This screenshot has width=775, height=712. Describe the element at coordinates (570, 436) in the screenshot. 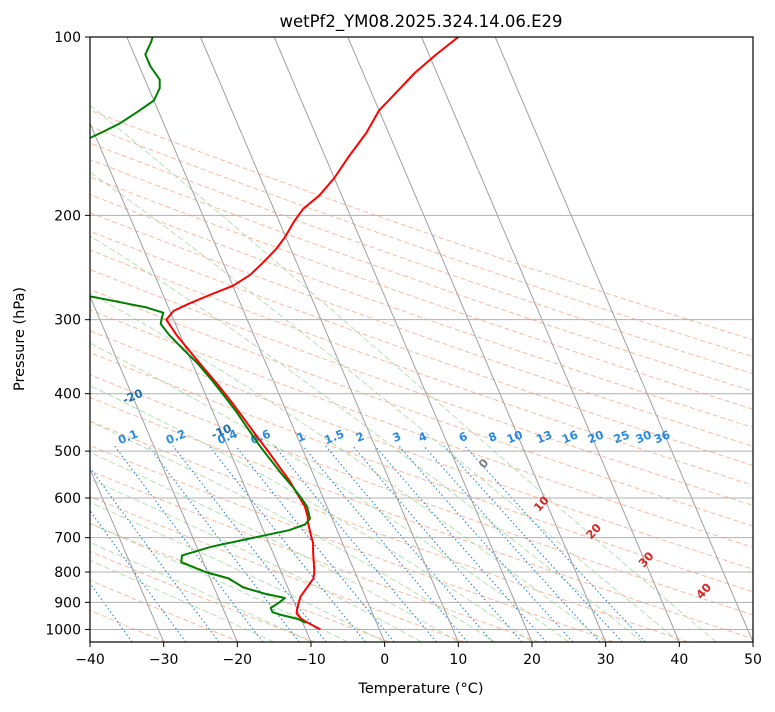

I see `mixing-ratio-label: 16` at that location.